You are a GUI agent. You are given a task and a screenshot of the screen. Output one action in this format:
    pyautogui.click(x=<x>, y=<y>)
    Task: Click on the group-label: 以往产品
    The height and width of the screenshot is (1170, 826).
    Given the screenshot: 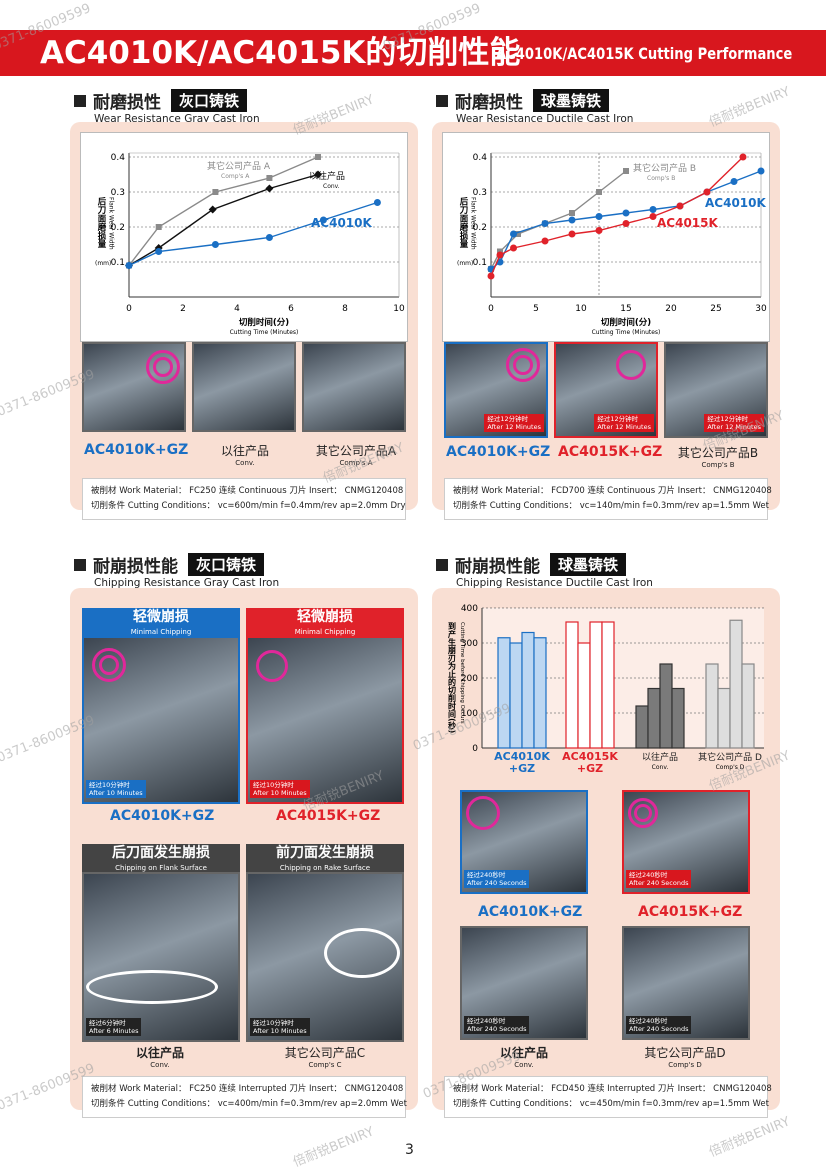 What is the action you would take?
    pyautogui.click(x=660, y=757)
    